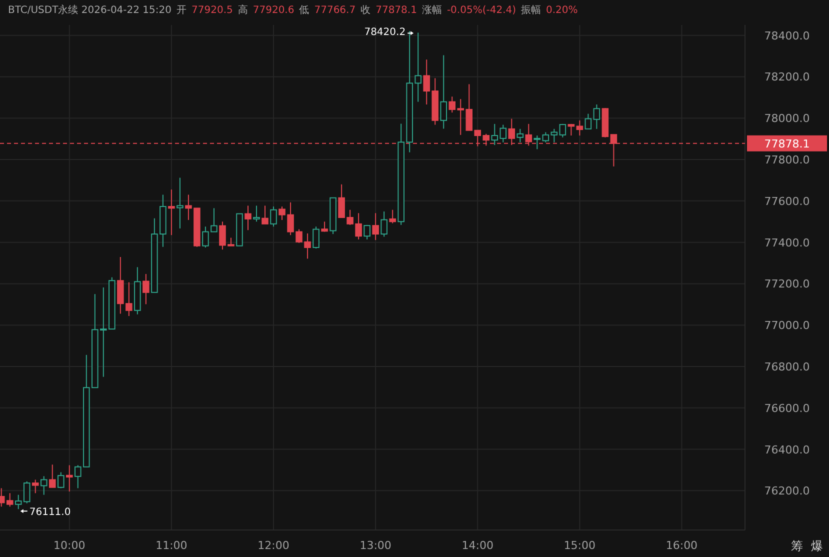  What do you see at coordinates (787, 243) in the screenshot?
I see `y-tick-label: 77400.0` at bounding box center [787, 243].